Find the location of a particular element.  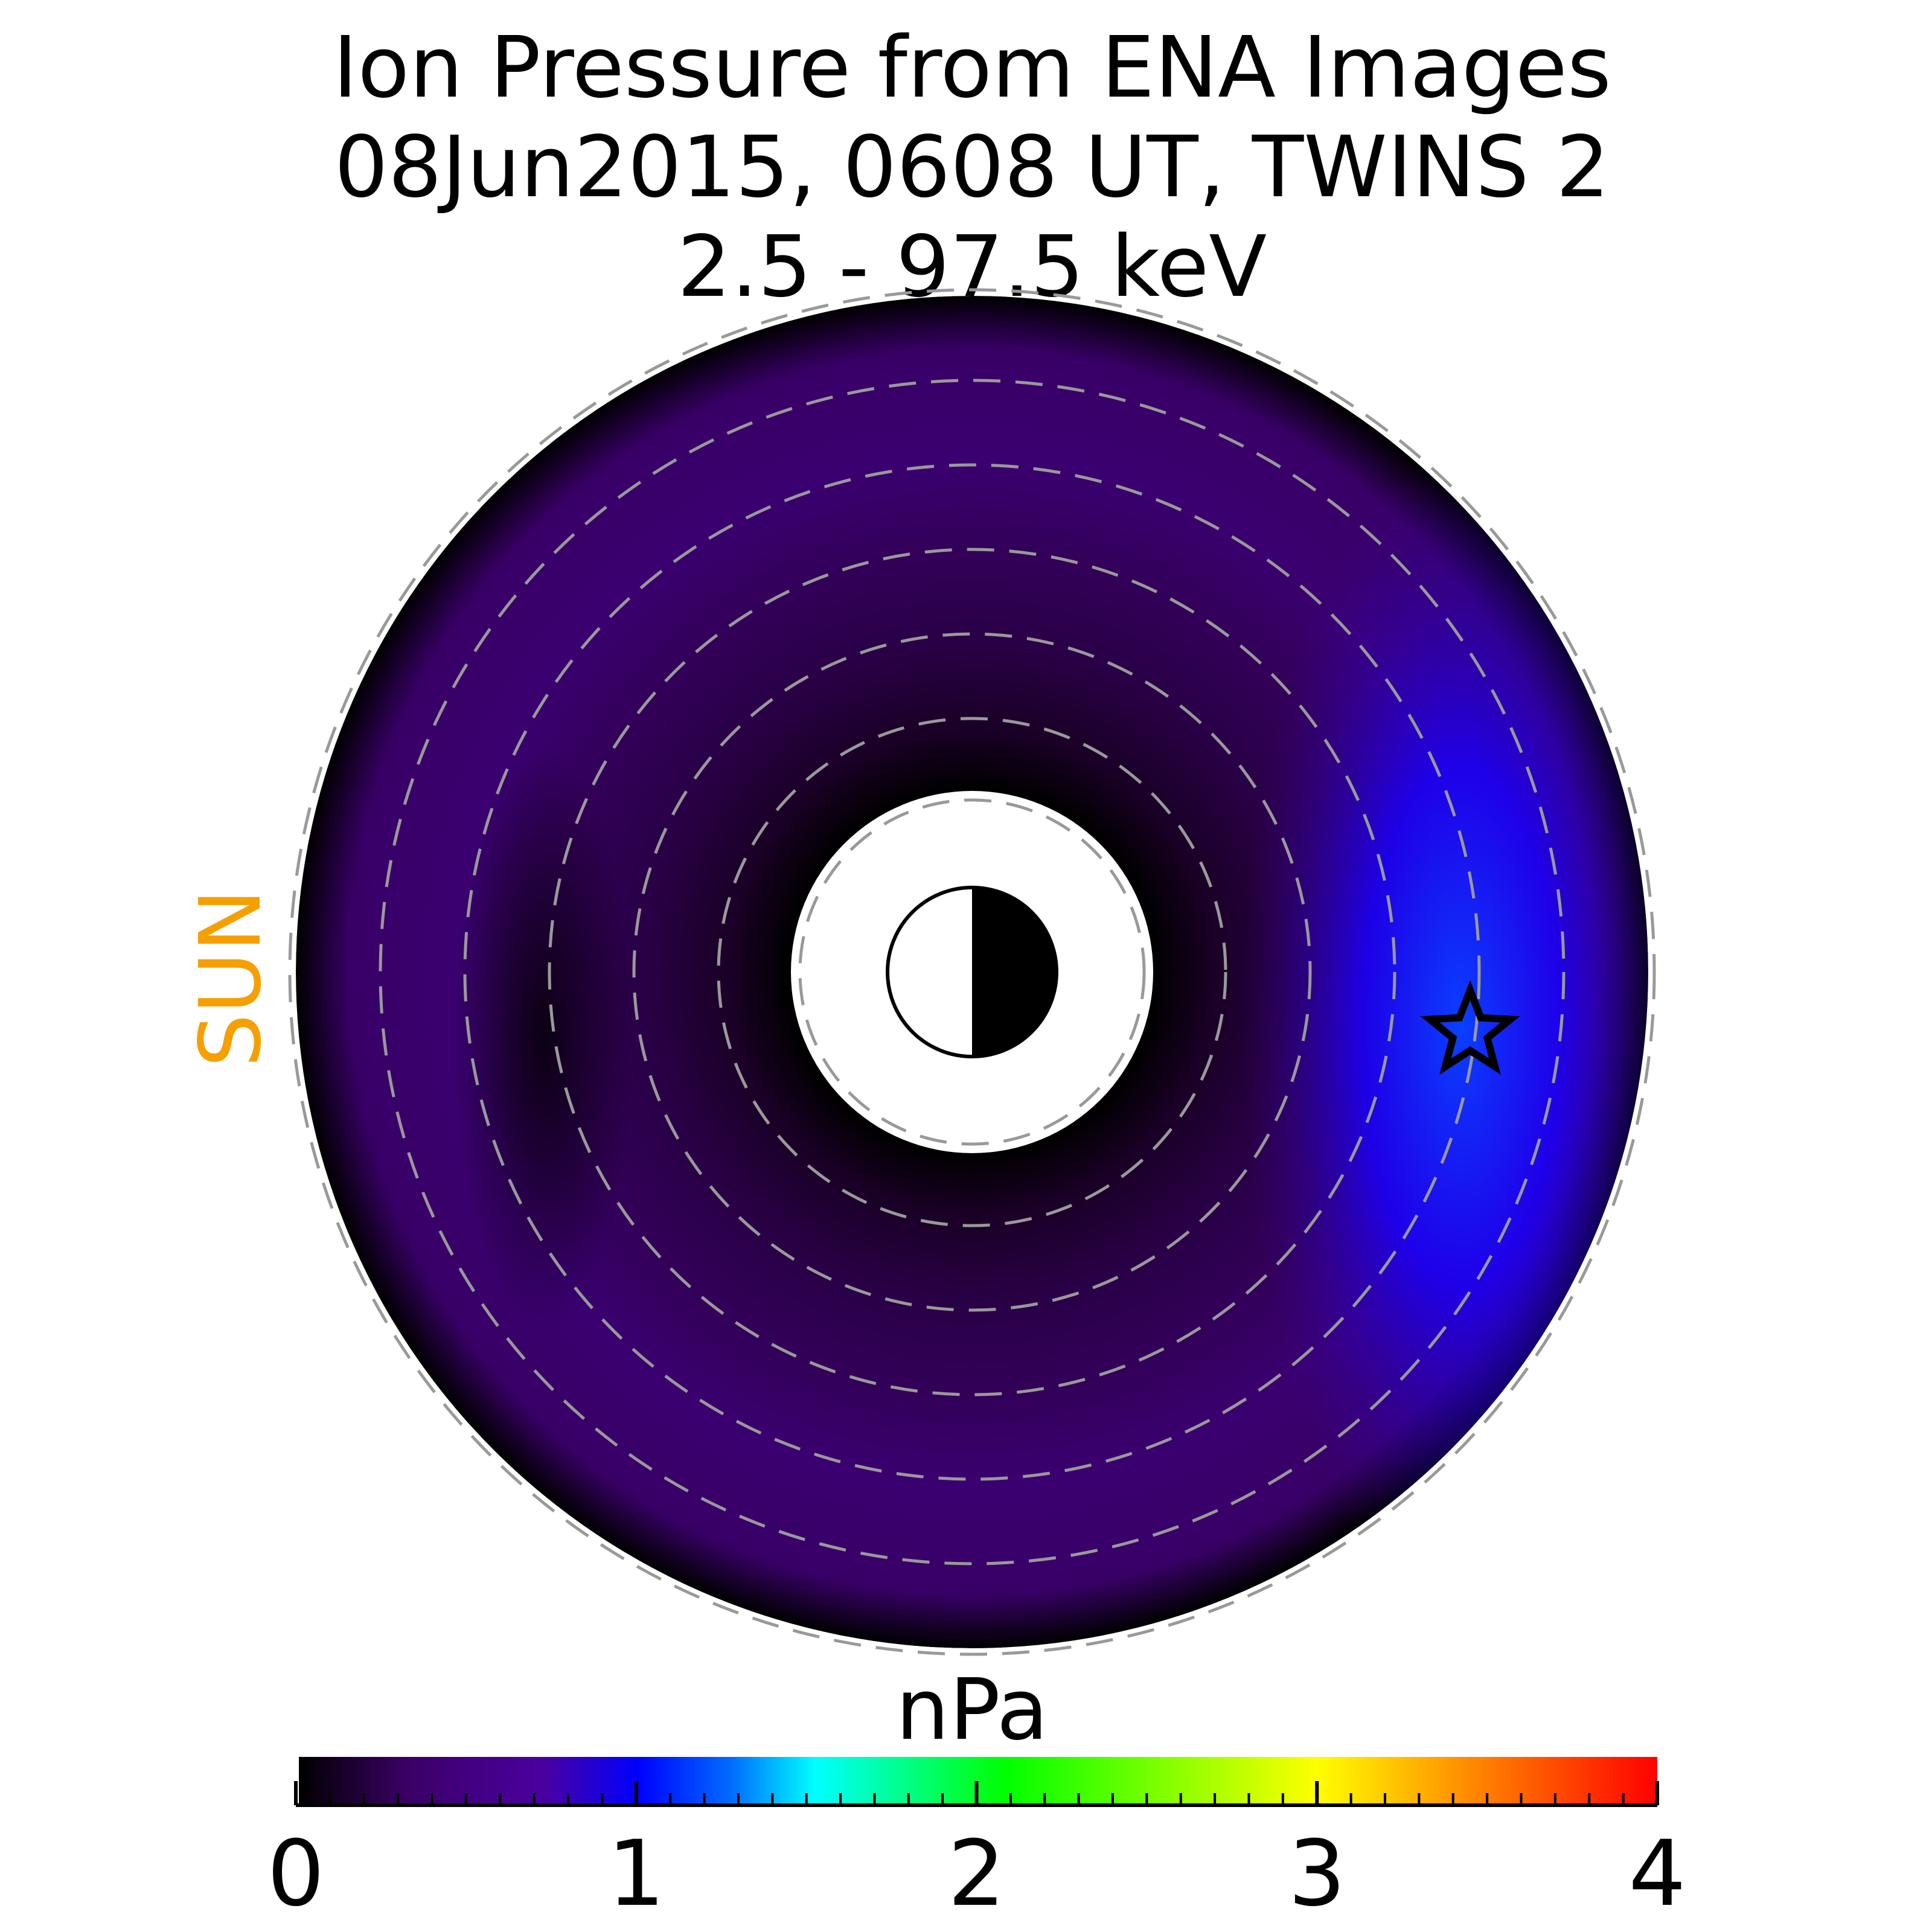

colorbar-tick-label: 1 is located at coordinates (636, 1875).